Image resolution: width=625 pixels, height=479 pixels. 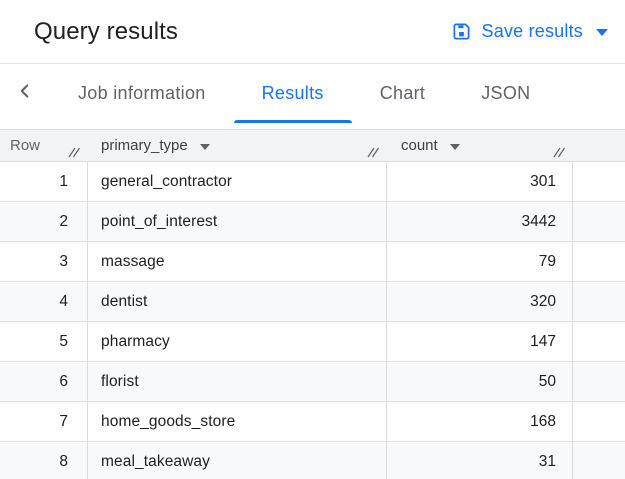 I want to click on cell-count: 168, so click(x=480, y=421).